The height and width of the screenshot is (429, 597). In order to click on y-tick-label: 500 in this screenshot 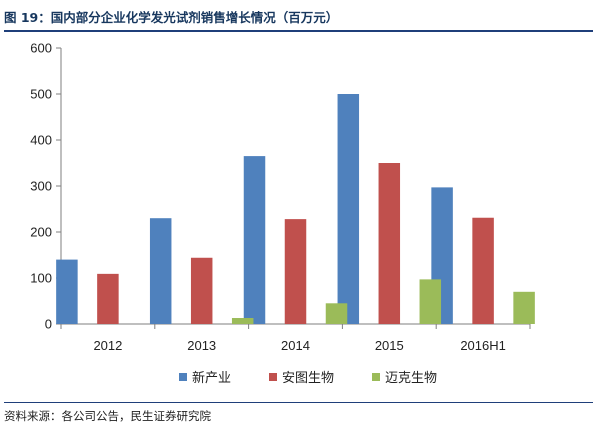, I will do `click(41, 94)`.